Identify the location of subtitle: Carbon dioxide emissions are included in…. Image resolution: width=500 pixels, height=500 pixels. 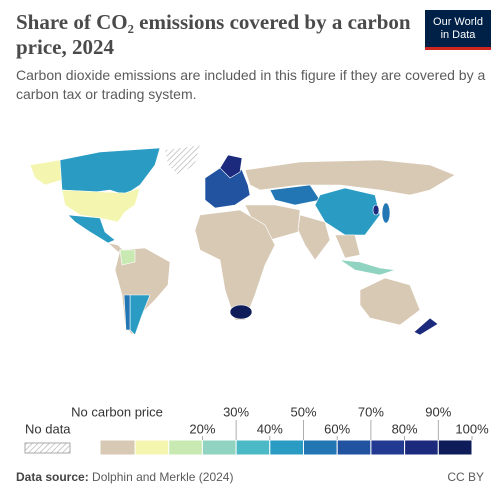
(251, 84).